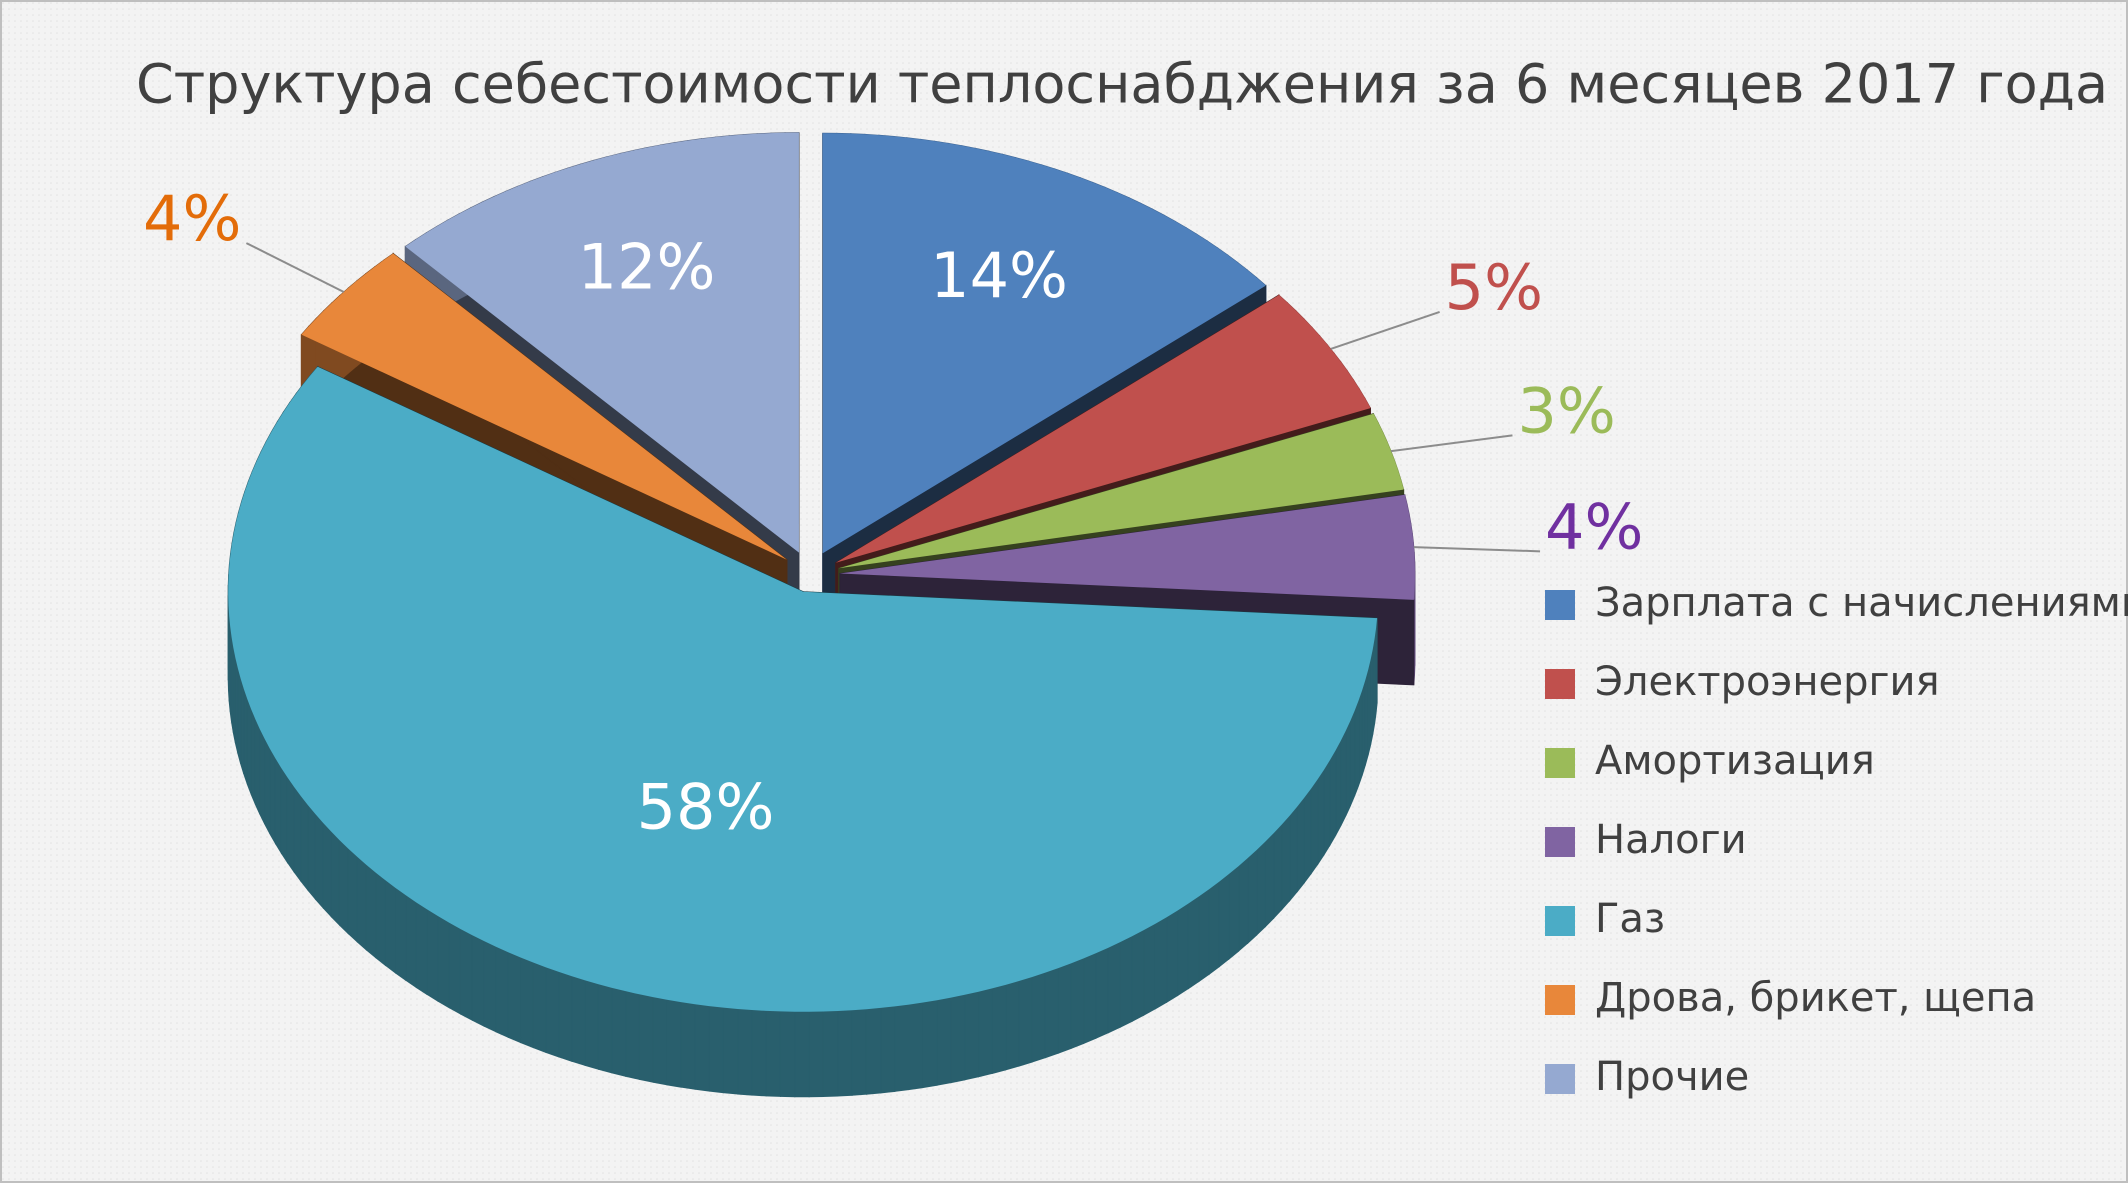 The height and width of the screenshot is (1183, 2128). Describe the element at coordinates (706, 807) in the screenshot. I see `data-label: 58%` at that location.